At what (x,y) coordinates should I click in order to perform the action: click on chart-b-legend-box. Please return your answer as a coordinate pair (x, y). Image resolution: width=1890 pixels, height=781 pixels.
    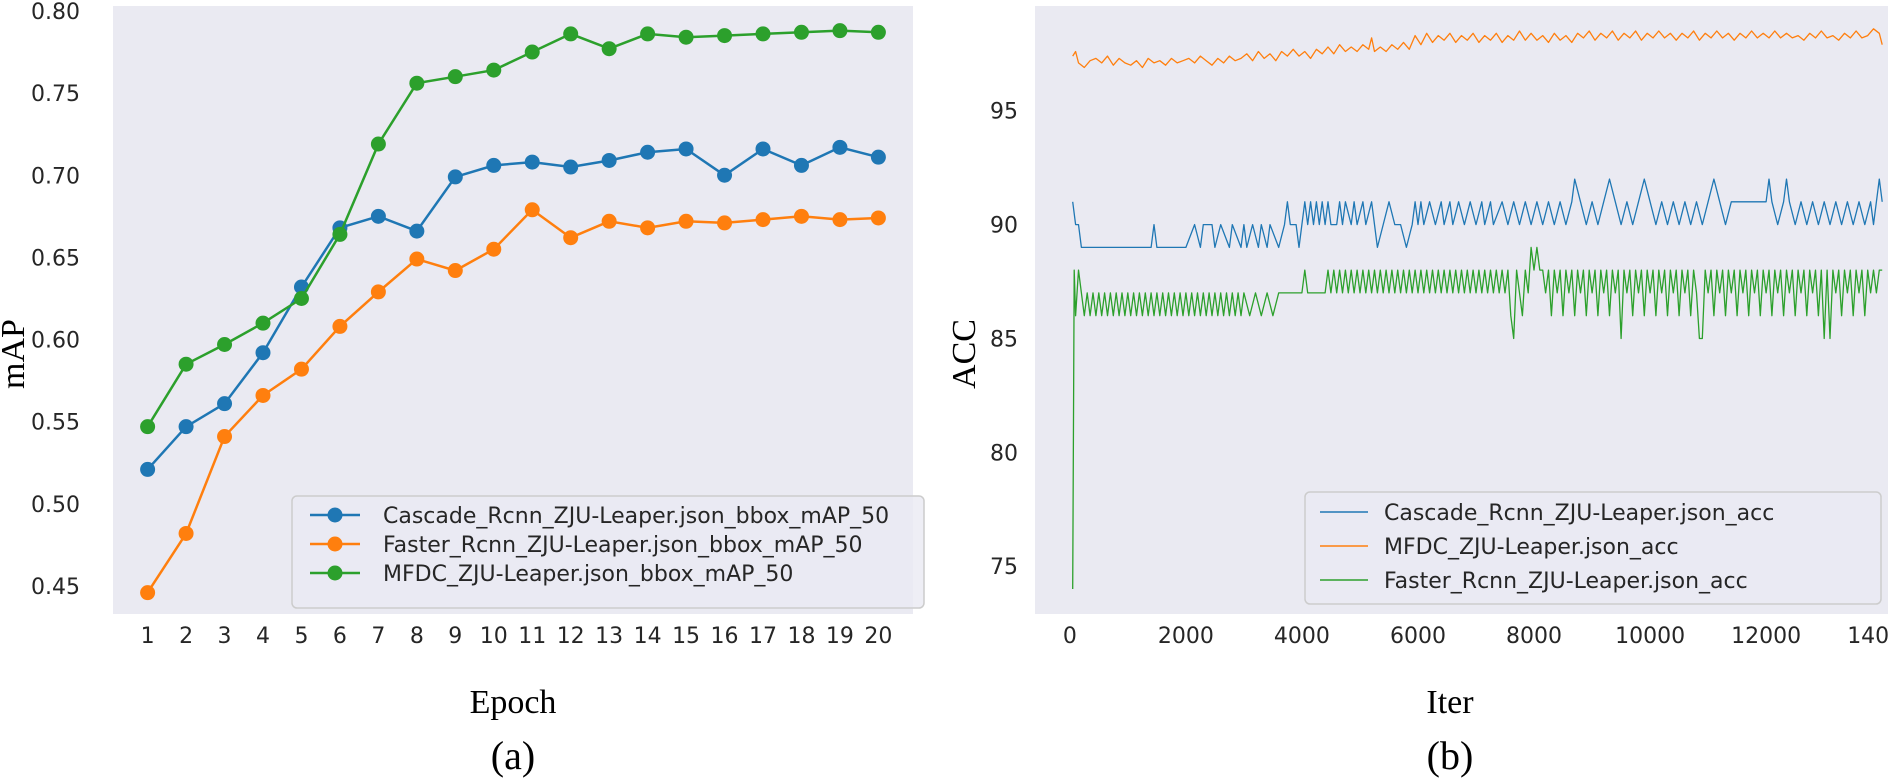
    Looking at the image, I should click on (1593, 548).